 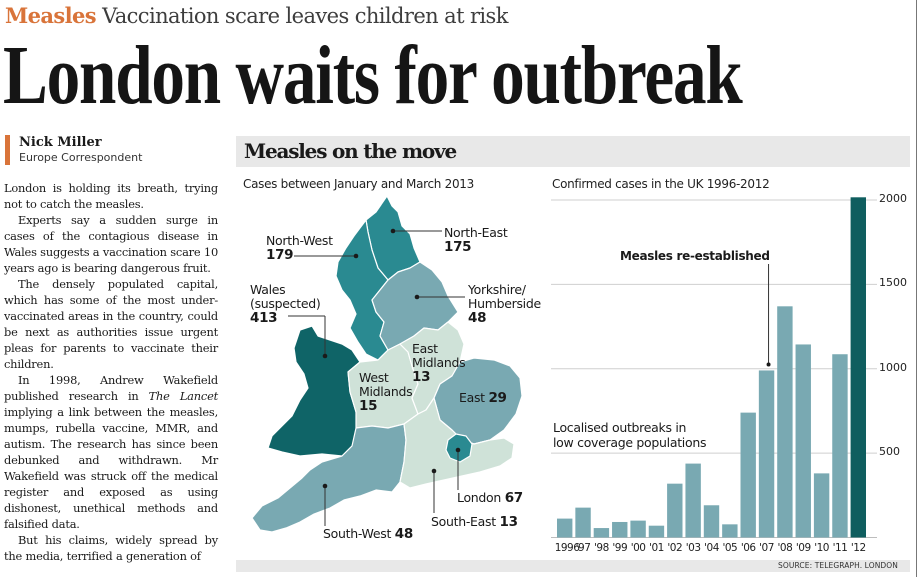 What do you see at coordinates (458, 247) in the screenshot?
I see `region-value: 175` at bounding box center [458, 247].